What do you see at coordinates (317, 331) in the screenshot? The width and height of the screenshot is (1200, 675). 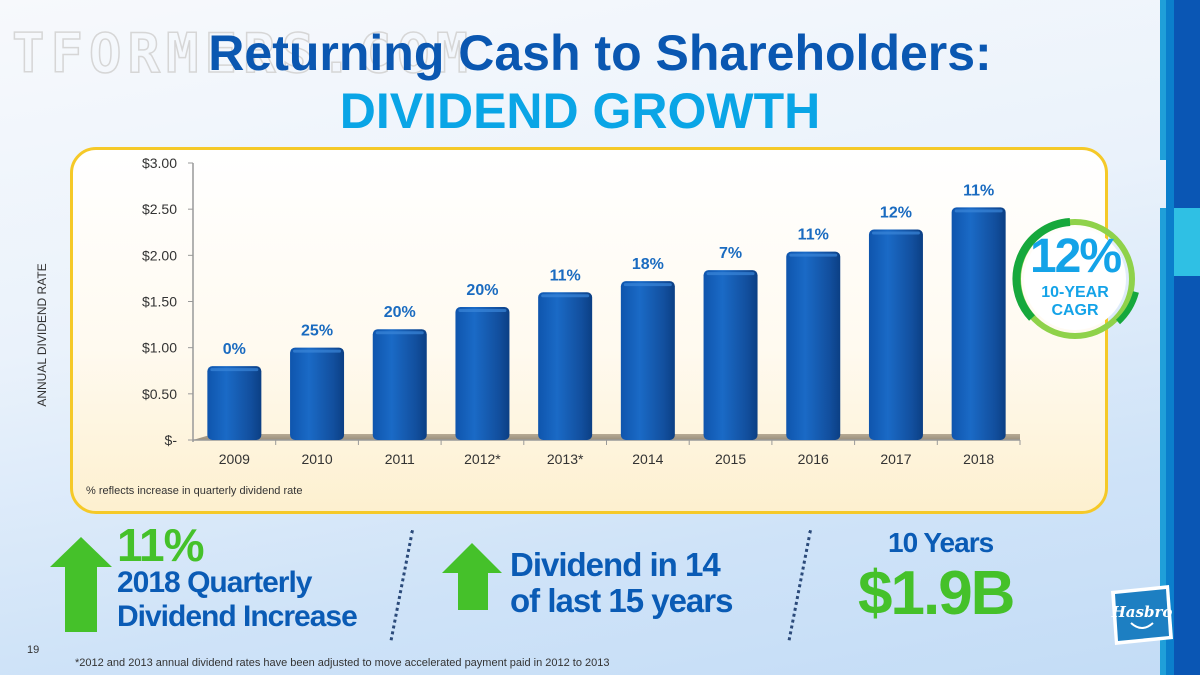 I see `data-label: 25%` at bounding box center [317, 331].